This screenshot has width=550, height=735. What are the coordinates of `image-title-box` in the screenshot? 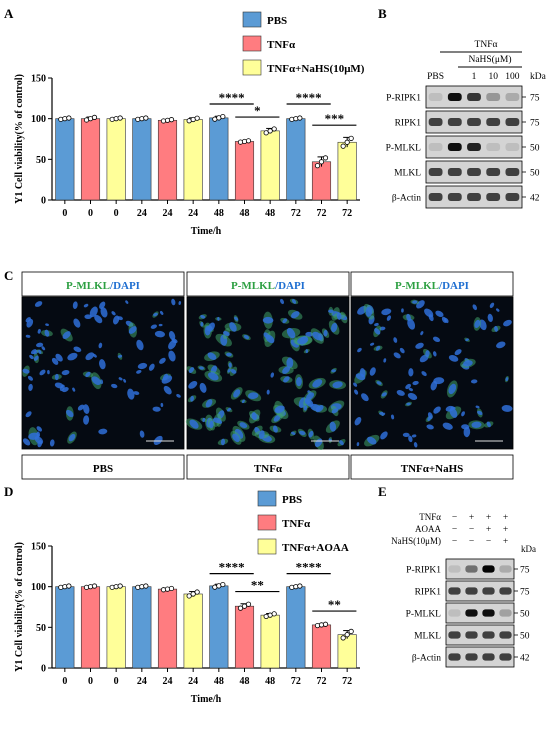 It's located at (103, 284).